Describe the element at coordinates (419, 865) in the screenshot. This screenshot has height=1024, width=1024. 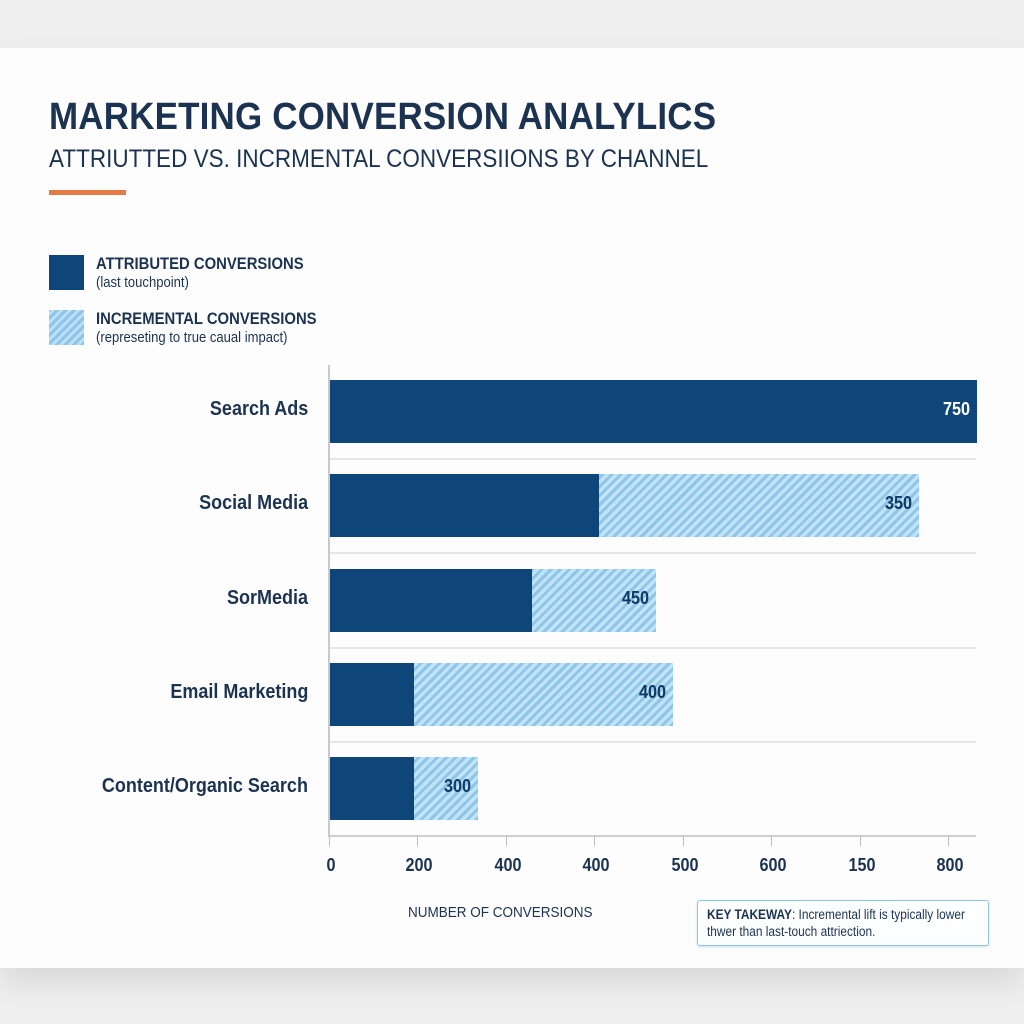
I see `x-tick-label: 200` at that location.